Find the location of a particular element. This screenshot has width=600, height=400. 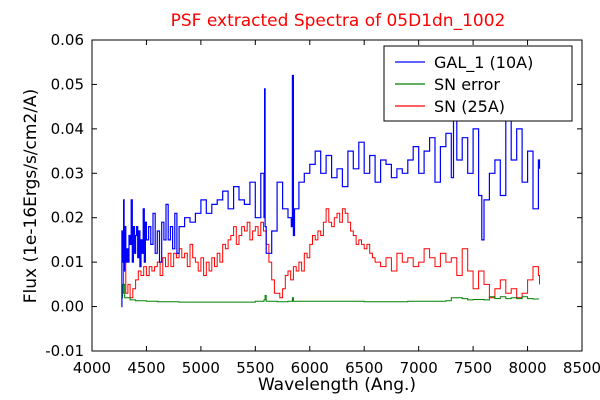

y-tick-label: 0.02 is located at coordinates (67, 218).